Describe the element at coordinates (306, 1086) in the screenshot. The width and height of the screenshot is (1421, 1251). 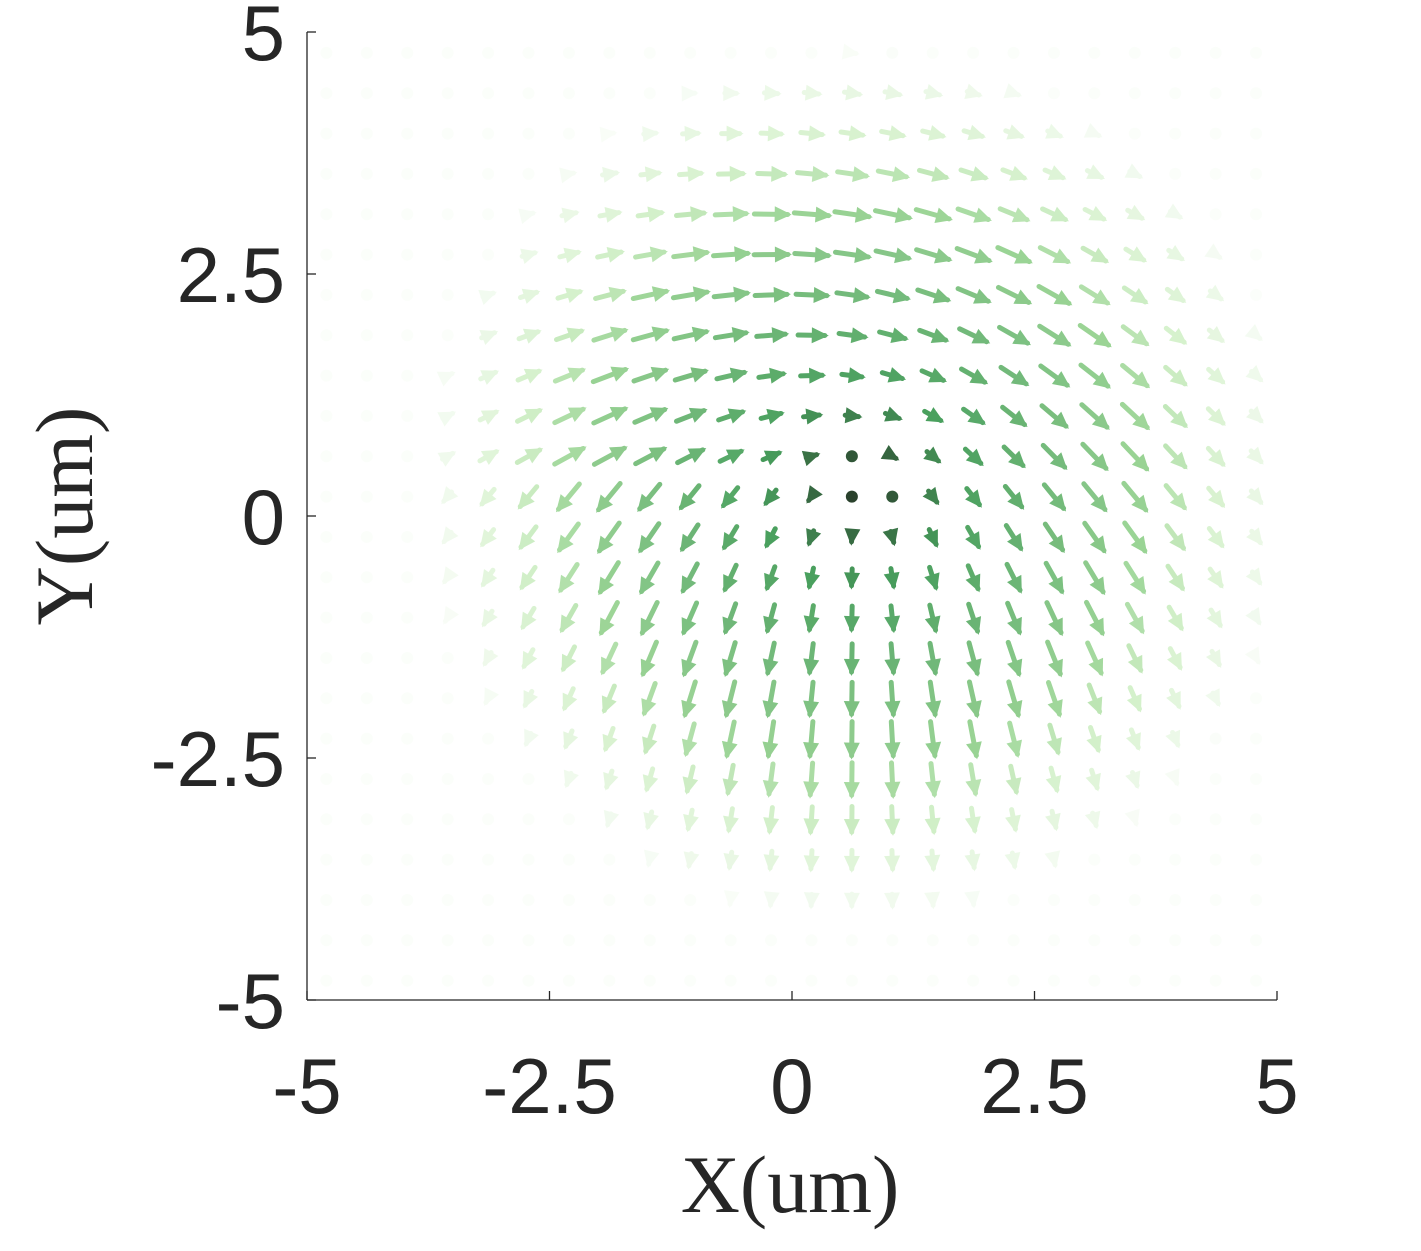
I see `x-tick-label: -5` at that location.